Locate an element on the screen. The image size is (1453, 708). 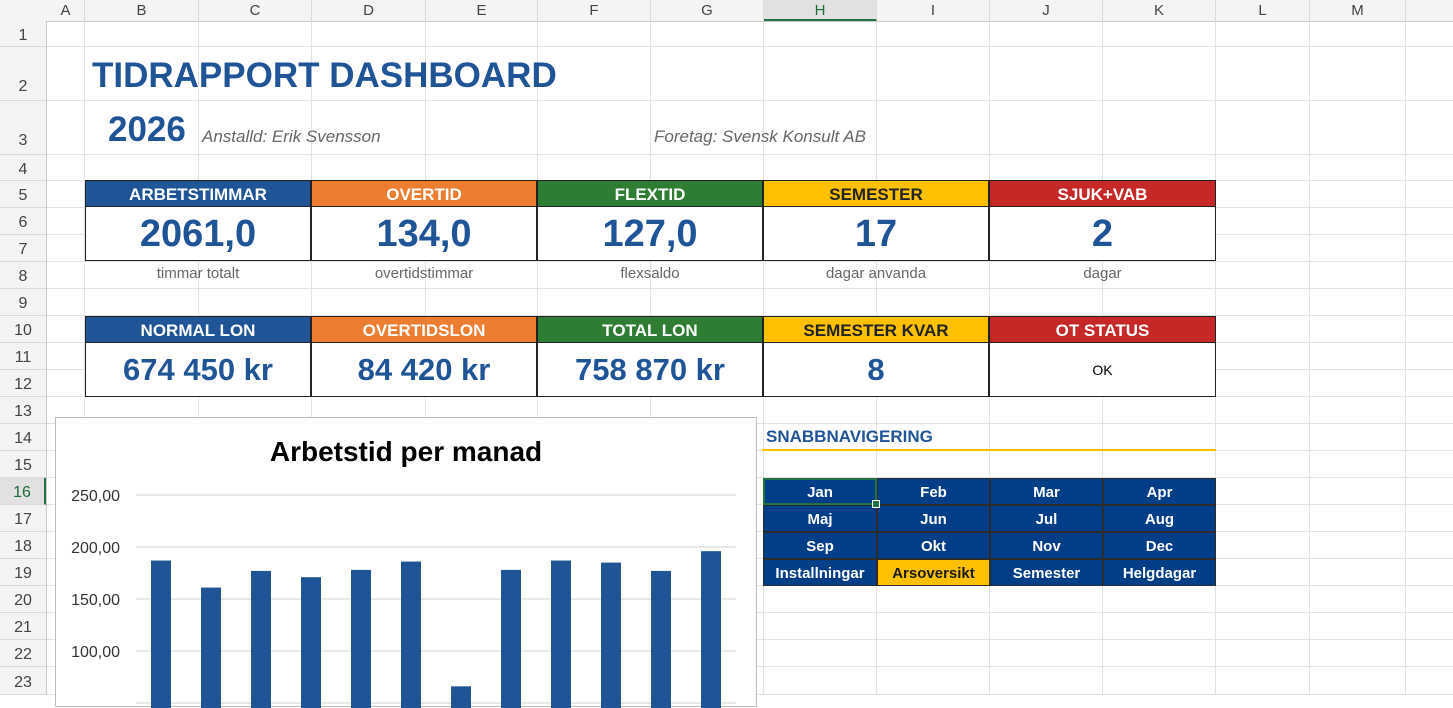
nav-button-jan: Jan is located at coordinates (820, 491).